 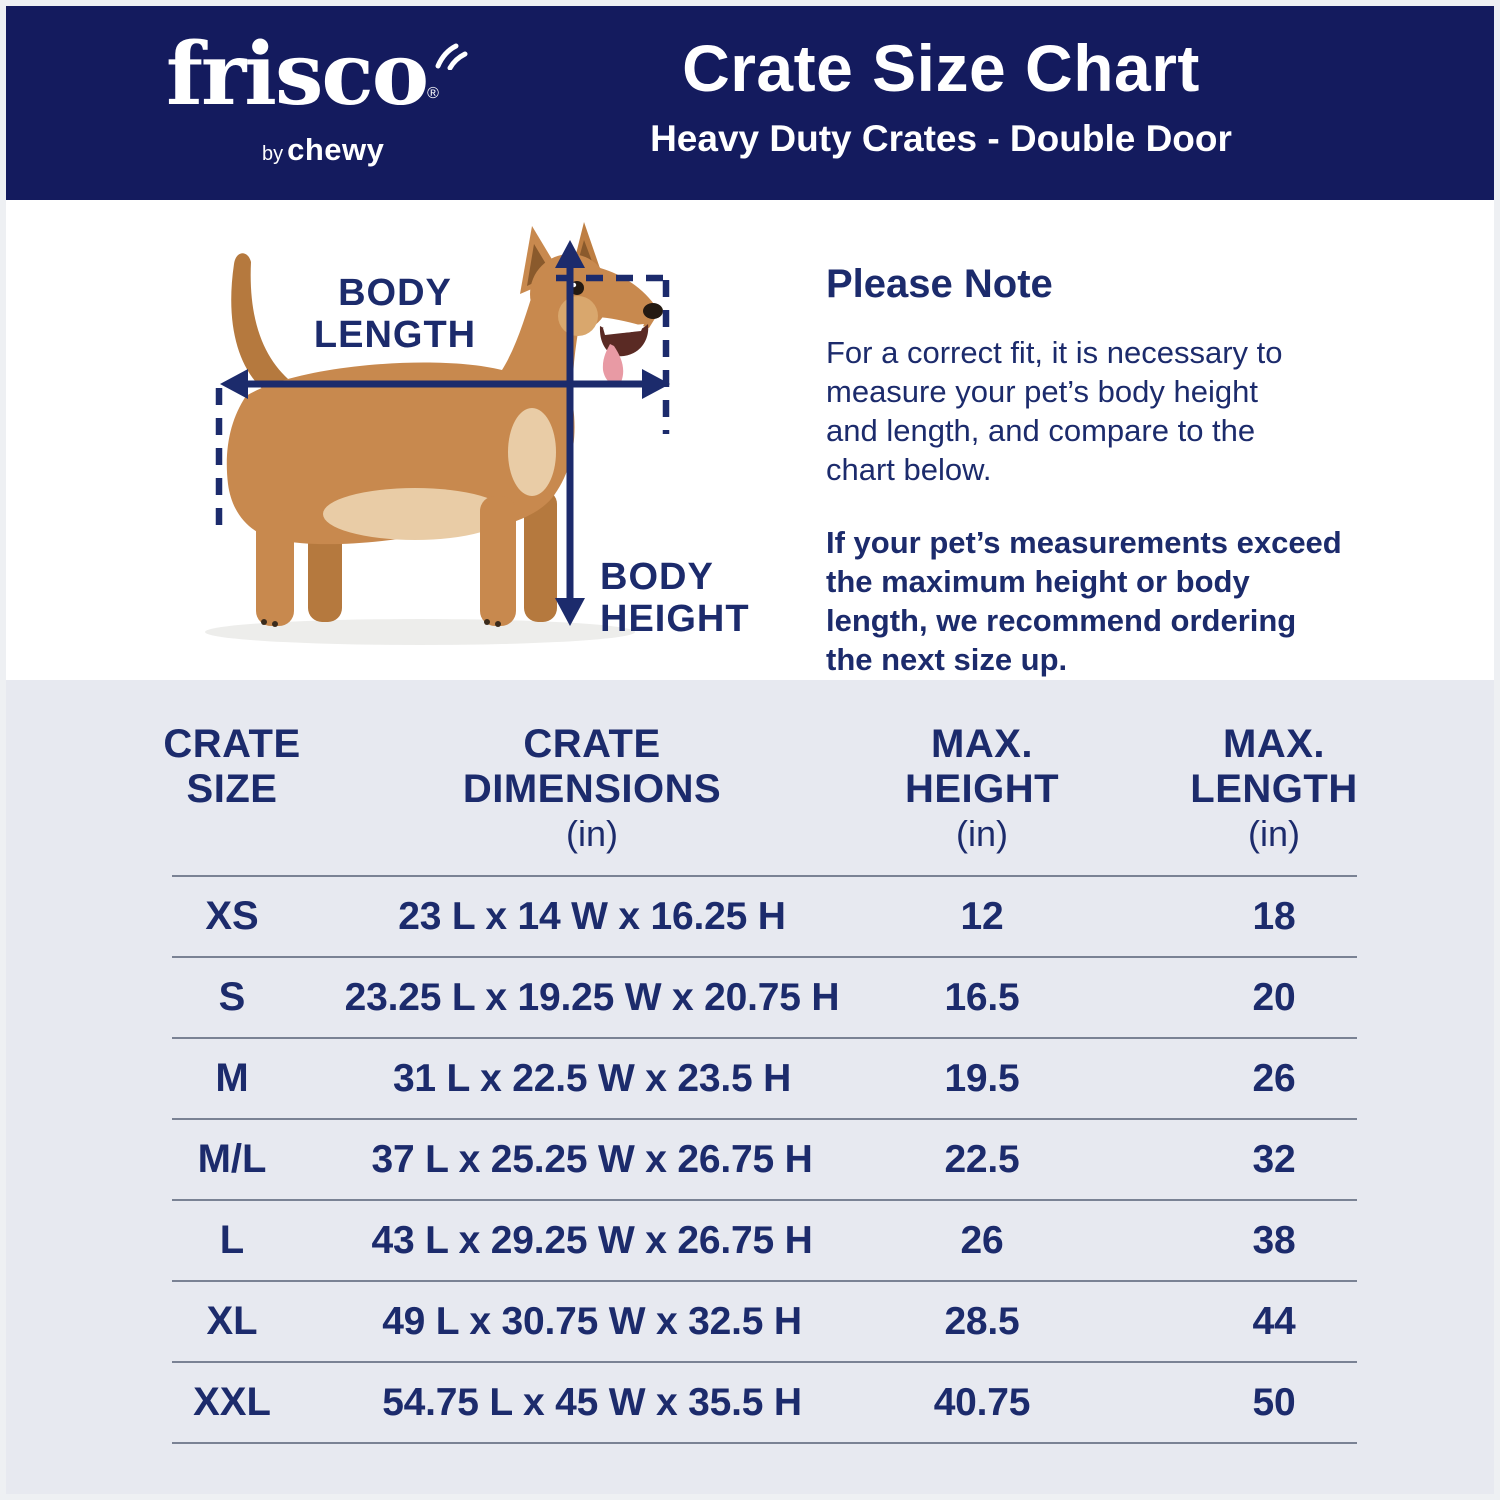 I want to click on crate-dimensions-value: 37 L x 25.25 W x 26.75 H, so click(x=592, y=1159).